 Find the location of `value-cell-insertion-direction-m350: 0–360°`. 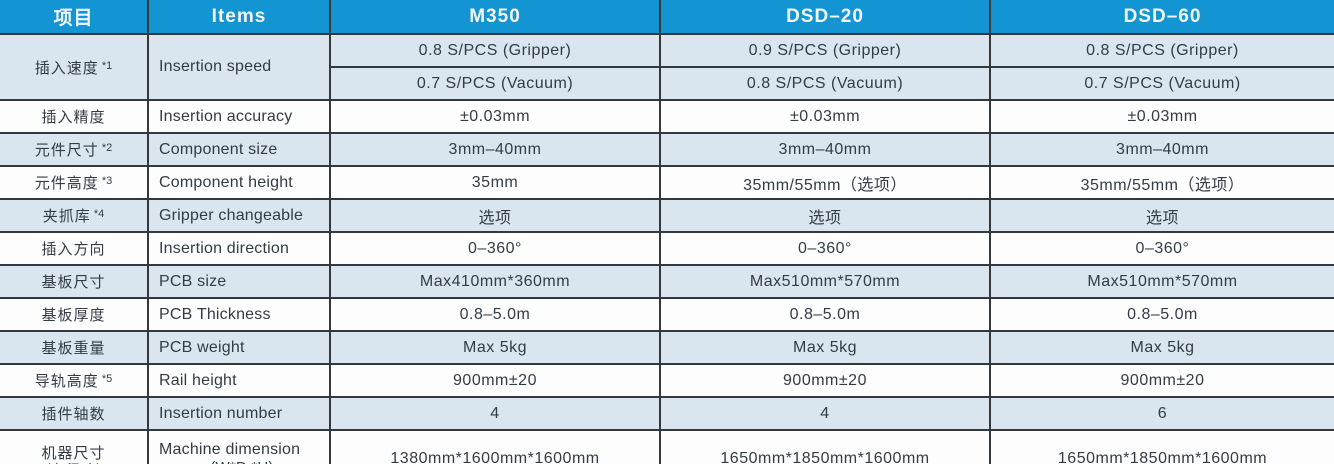

value-cell-insertion-direction-m350: 0–360° is located at coordinates (495, 248).